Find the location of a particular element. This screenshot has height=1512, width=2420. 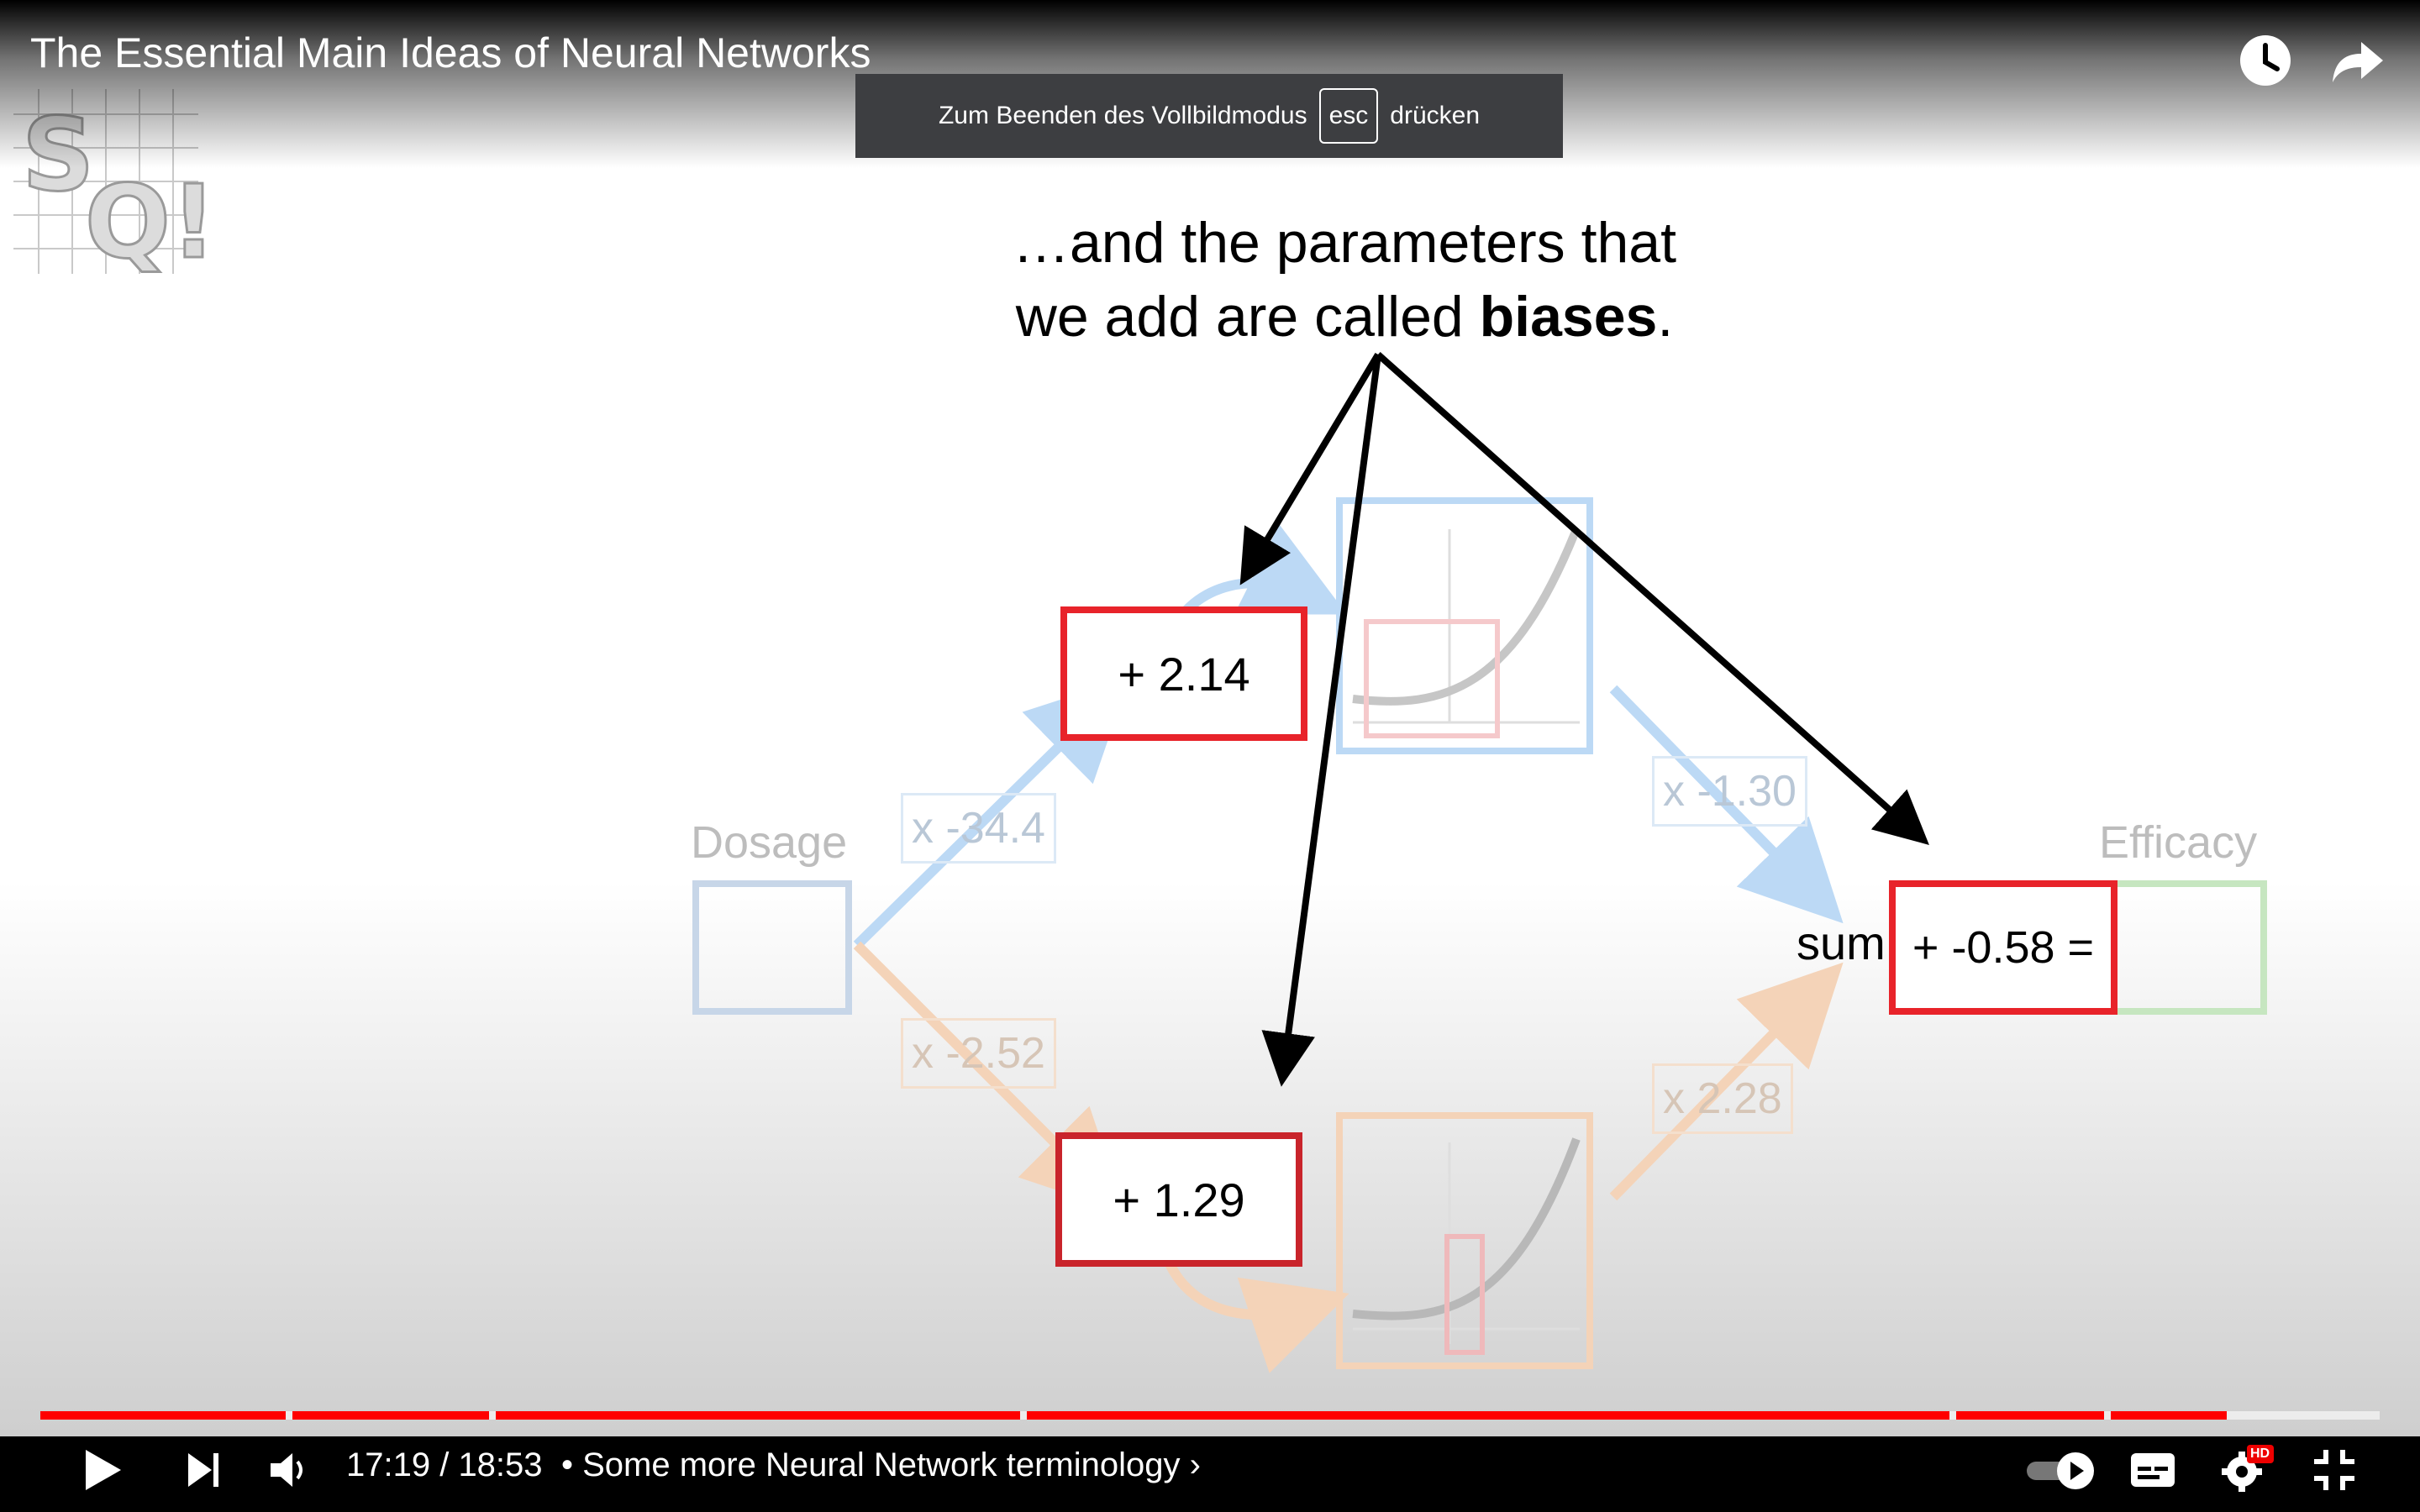

settings-button: HD is located at coordinates (2246, 1470).